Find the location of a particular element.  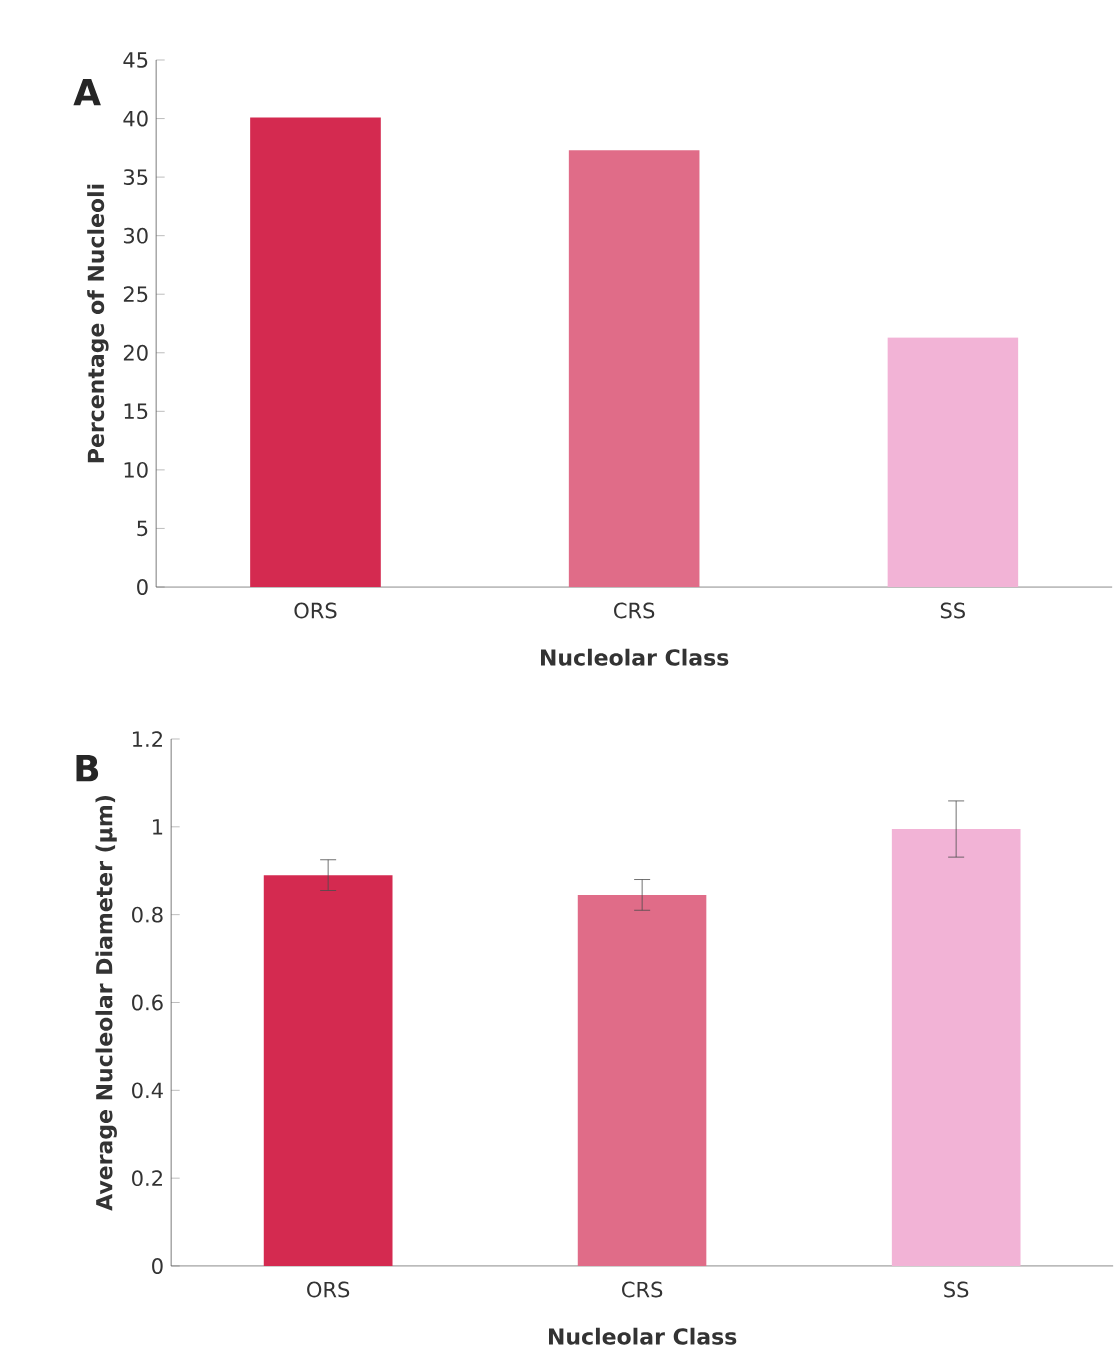

y-tick-label: 40 is located at coordinates (135, 118).